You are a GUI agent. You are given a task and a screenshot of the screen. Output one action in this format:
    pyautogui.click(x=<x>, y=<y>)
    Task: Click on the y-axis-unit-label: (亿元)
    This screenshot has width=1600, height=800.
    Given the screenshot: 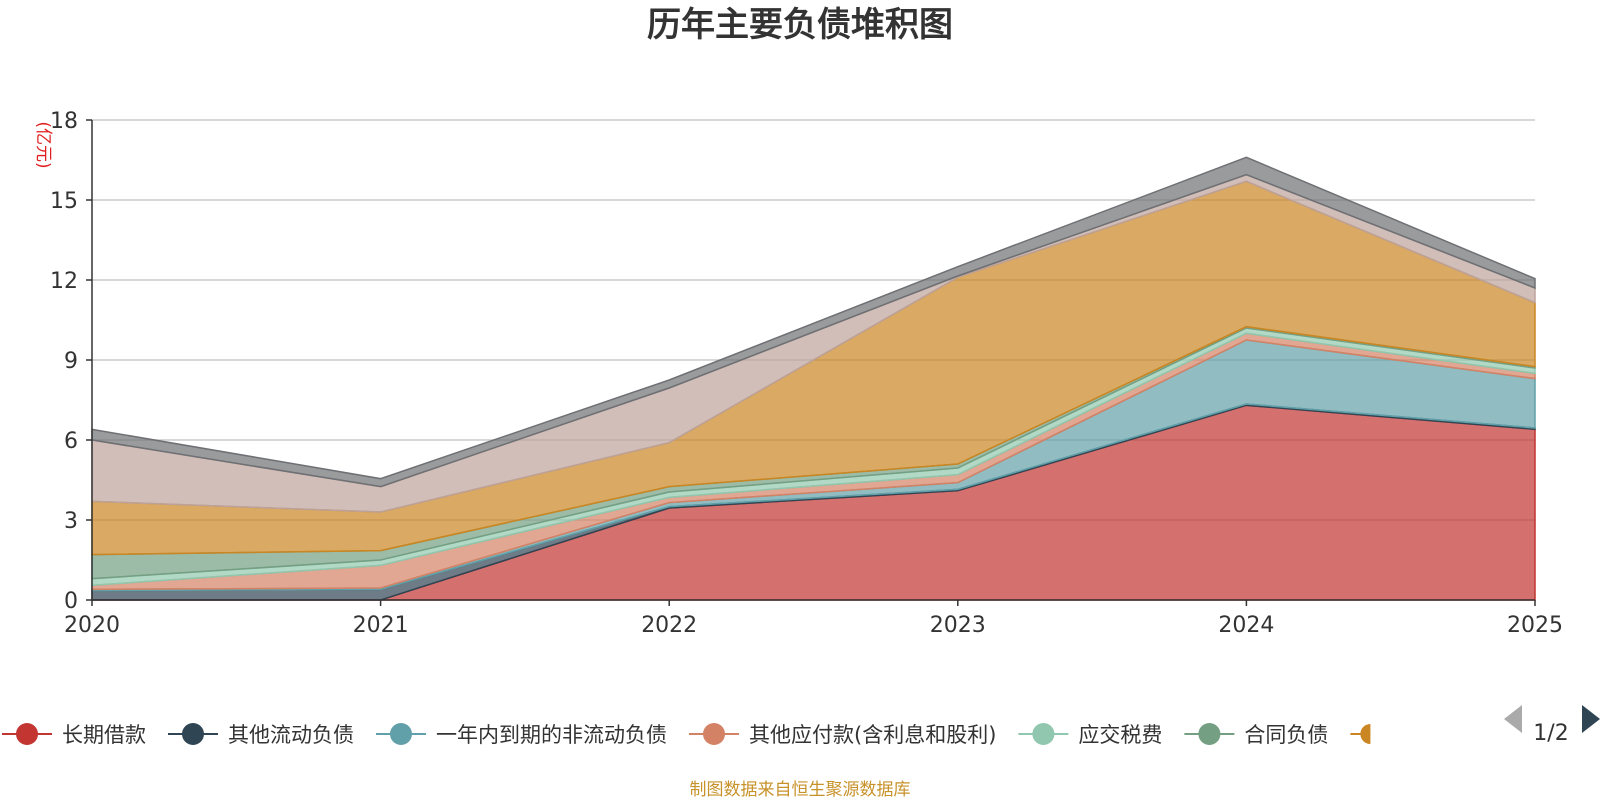 What is the action you would take?
    pyautogui.click(x=43, y=144)
    